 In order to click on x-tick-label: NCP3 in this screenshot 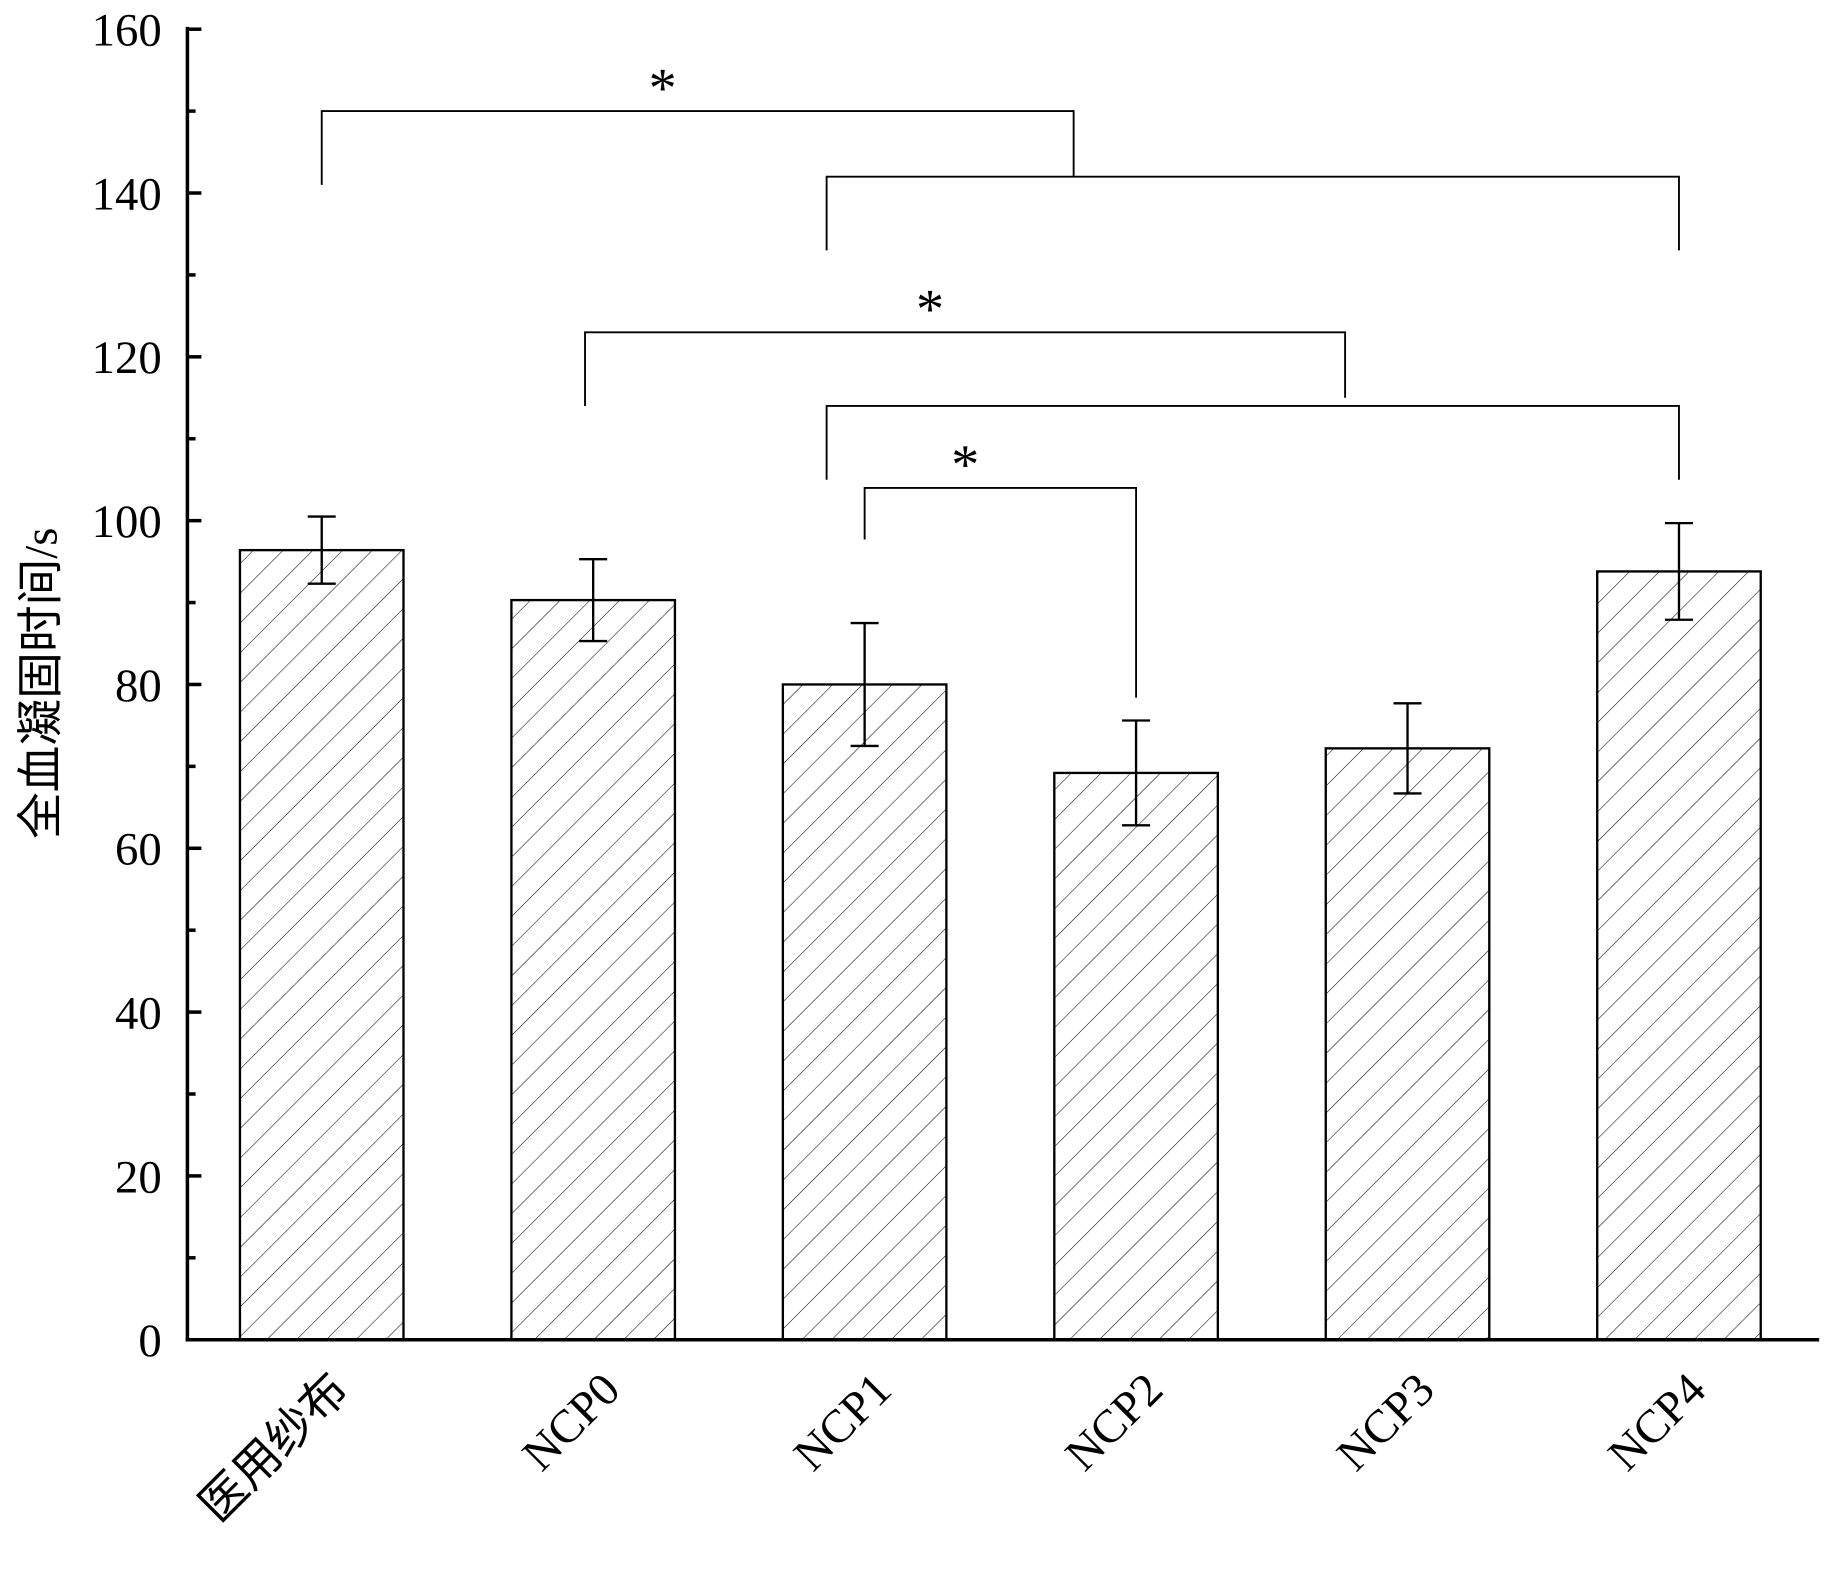, I will do `click(1386, 1422)`.